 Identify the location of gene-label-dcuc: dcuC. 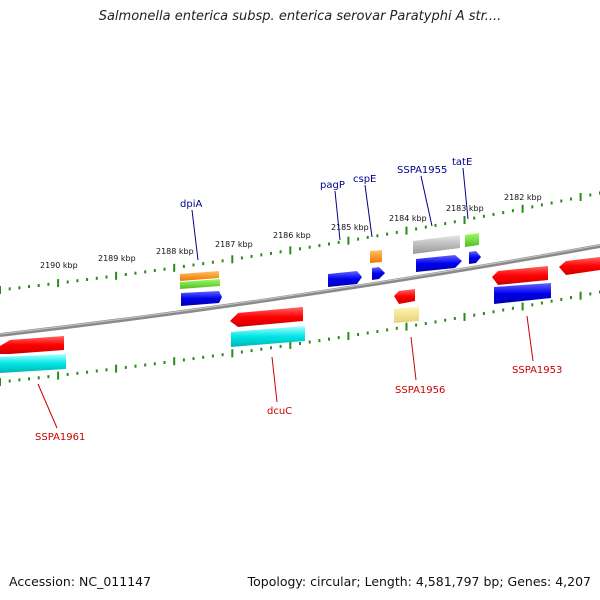
(279, 411).